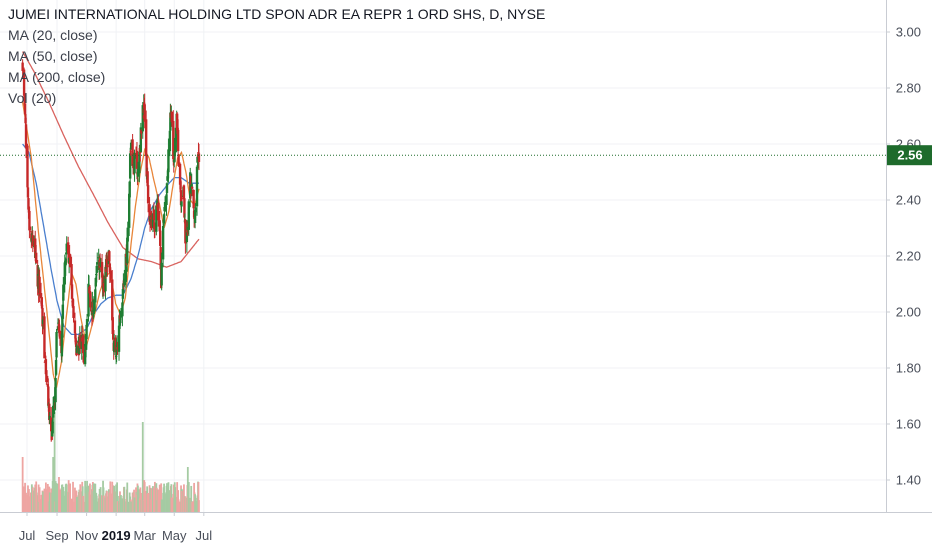 The width and height of the screenshot is (932, 550). I want to click on legend-ma50: MA (50, close), so click(53, 56).